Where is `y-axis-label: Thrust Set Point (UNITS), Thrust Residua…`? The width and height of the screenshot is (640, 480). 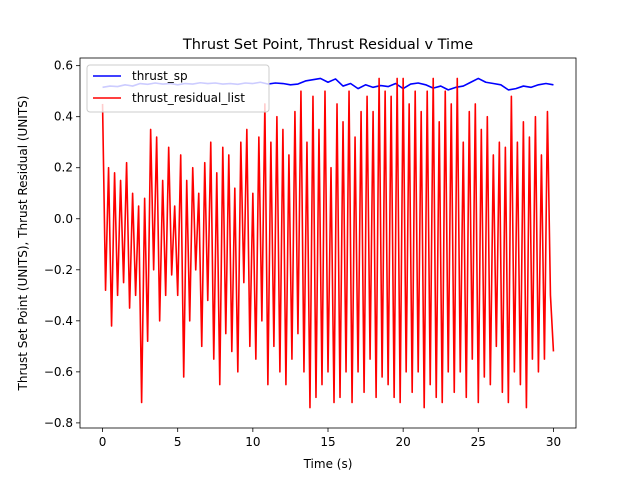
y-axis-label: Thrust Set Point (UNITS), Thrust Residua… is located at coordinates (23, 244).